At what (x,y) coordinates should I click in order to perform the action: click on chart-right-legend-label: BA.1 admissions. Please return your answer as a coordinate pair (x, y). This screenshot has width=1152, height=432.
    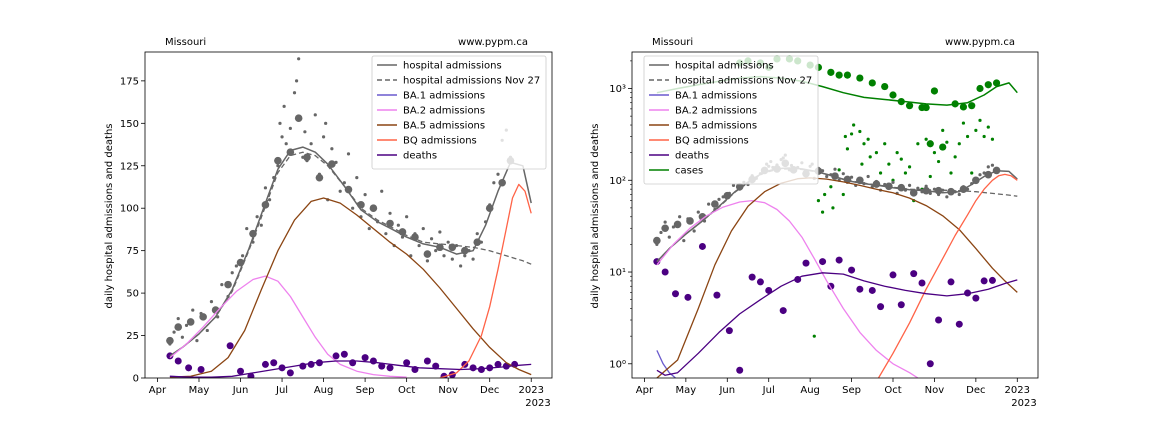
    Looking at the image, I should click on (716, 96).